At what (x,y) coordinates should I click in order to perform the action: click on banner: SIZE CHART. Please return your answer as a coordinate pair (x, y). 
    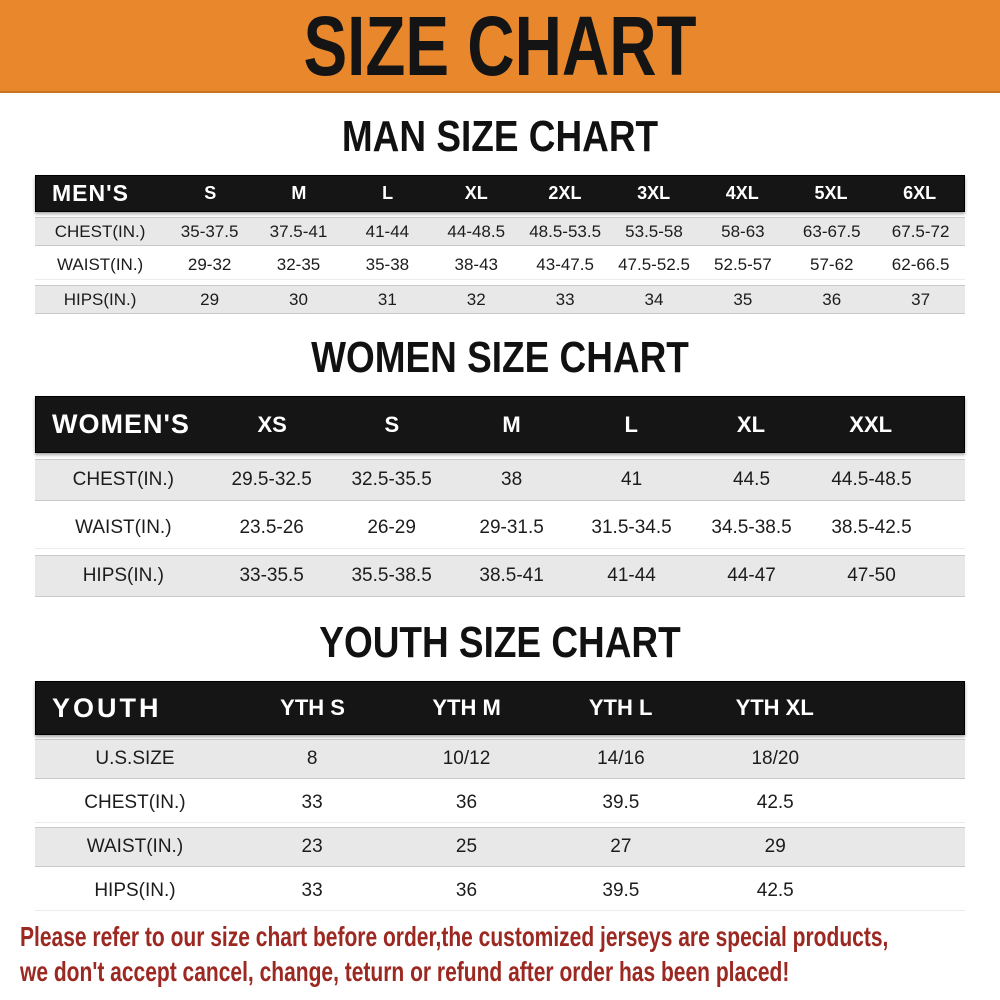
    Looking at the image, I should click on (500, 46).